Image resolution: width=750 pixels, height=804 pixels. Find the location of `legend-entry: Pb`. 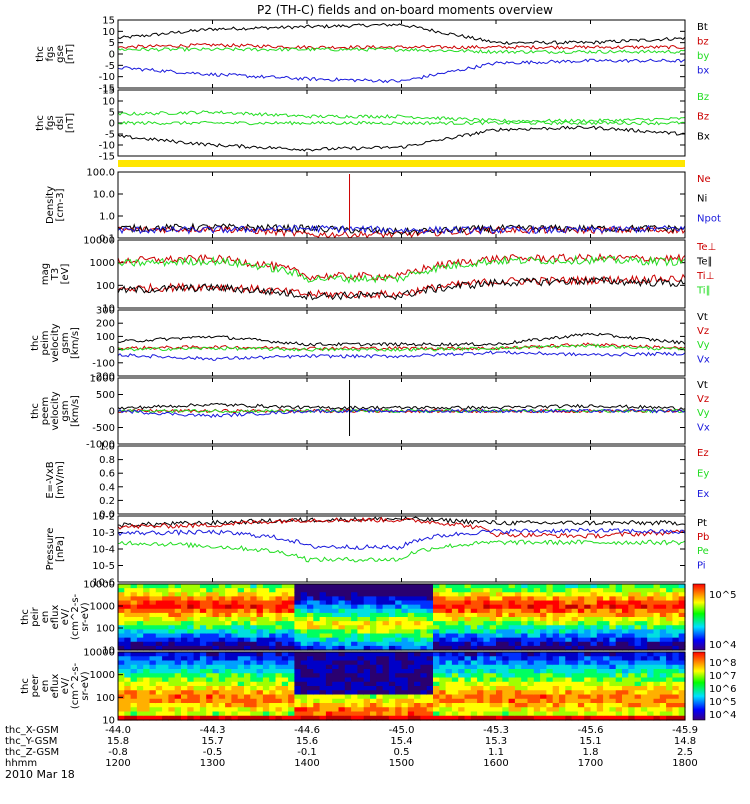

legend-entry: Pb is located at coordinates (703, 537).